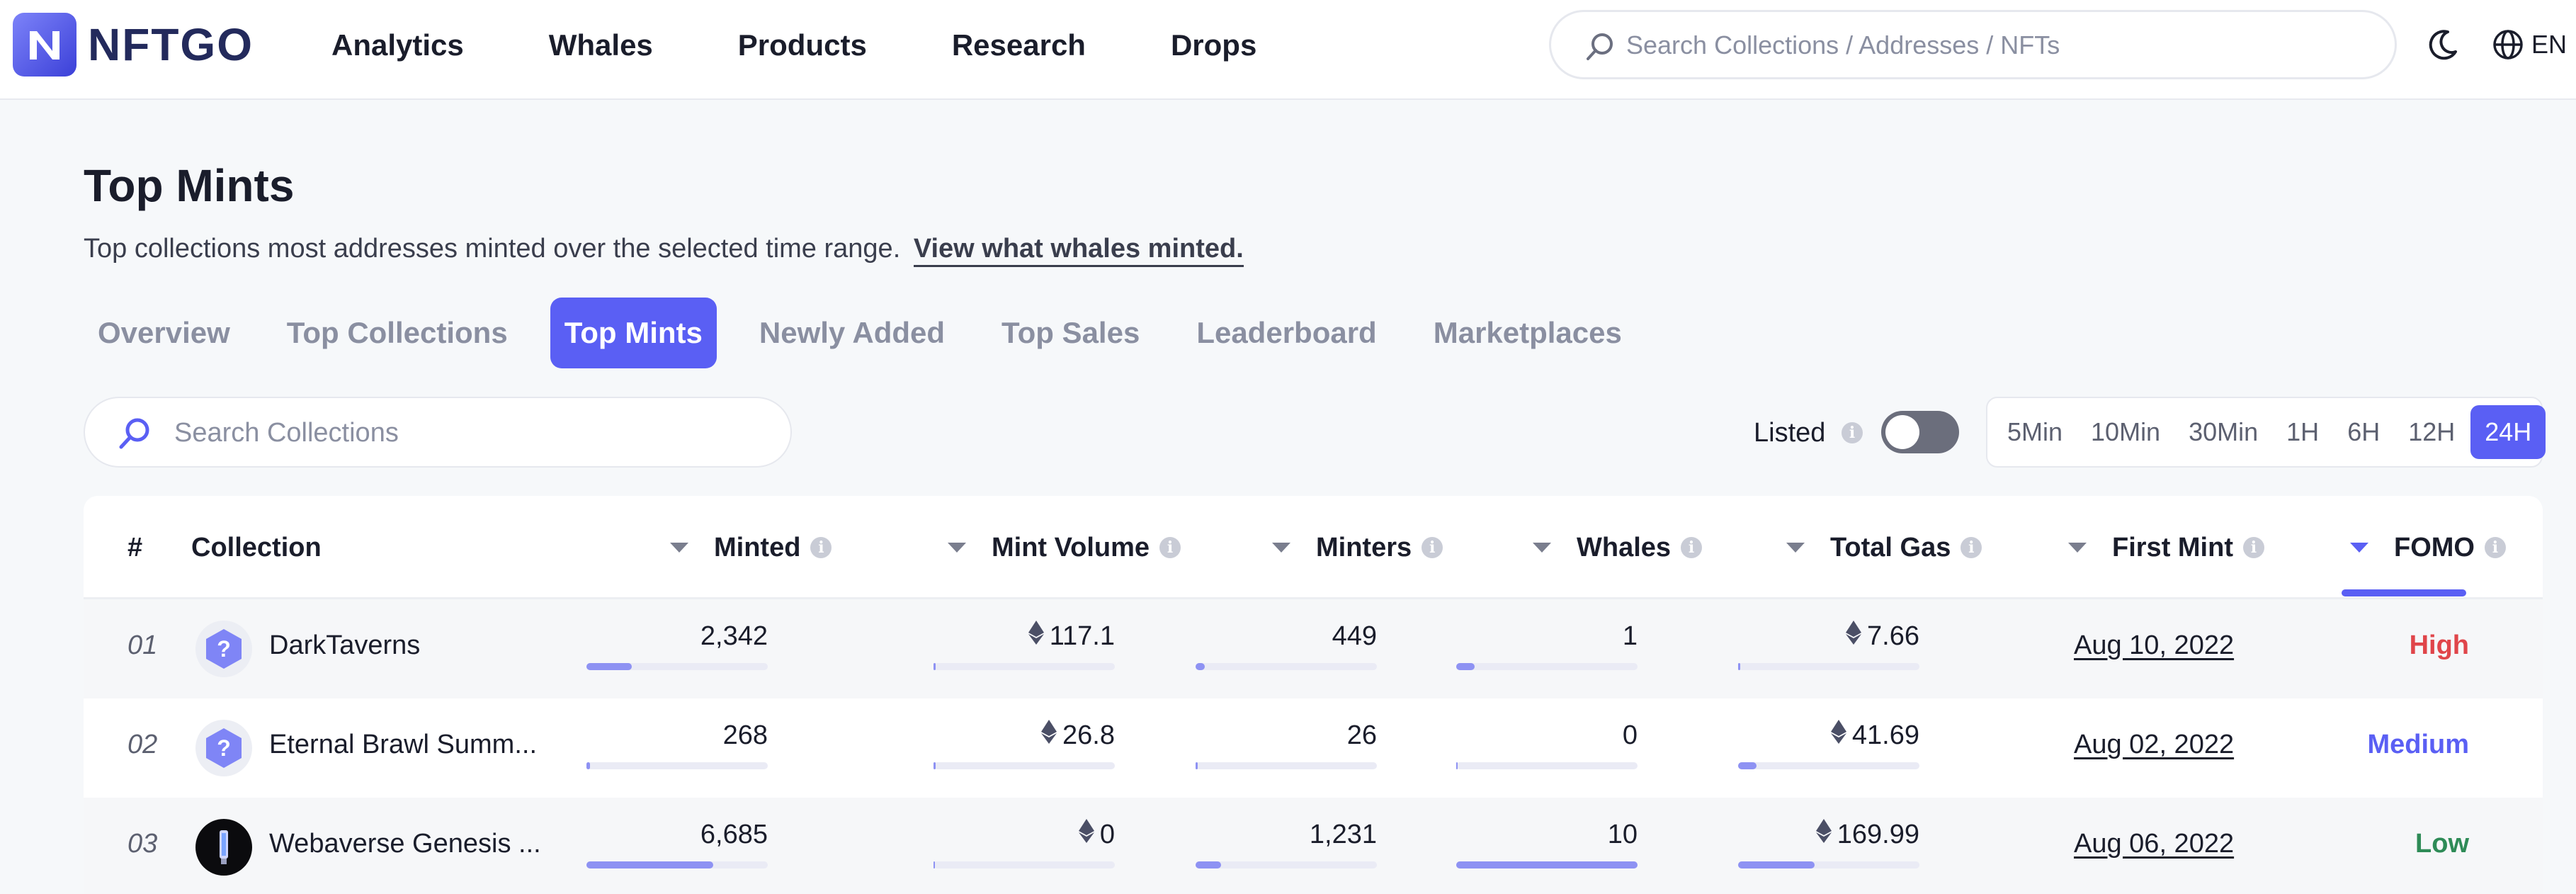 Image resolution: width=2576 pixels, height=894 pixels. What do you see at coordinates (223, 847) in the screenshot?
I see `collection-avatar` at bounding box center [223, 847].